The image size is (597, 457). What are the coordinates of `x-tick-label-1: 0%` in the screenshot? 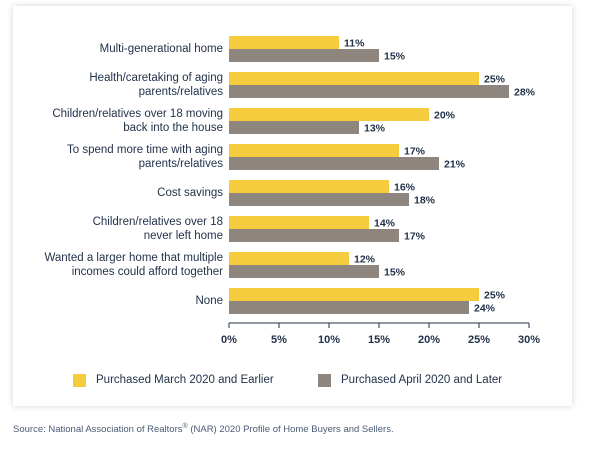 It's located at (229, 340).